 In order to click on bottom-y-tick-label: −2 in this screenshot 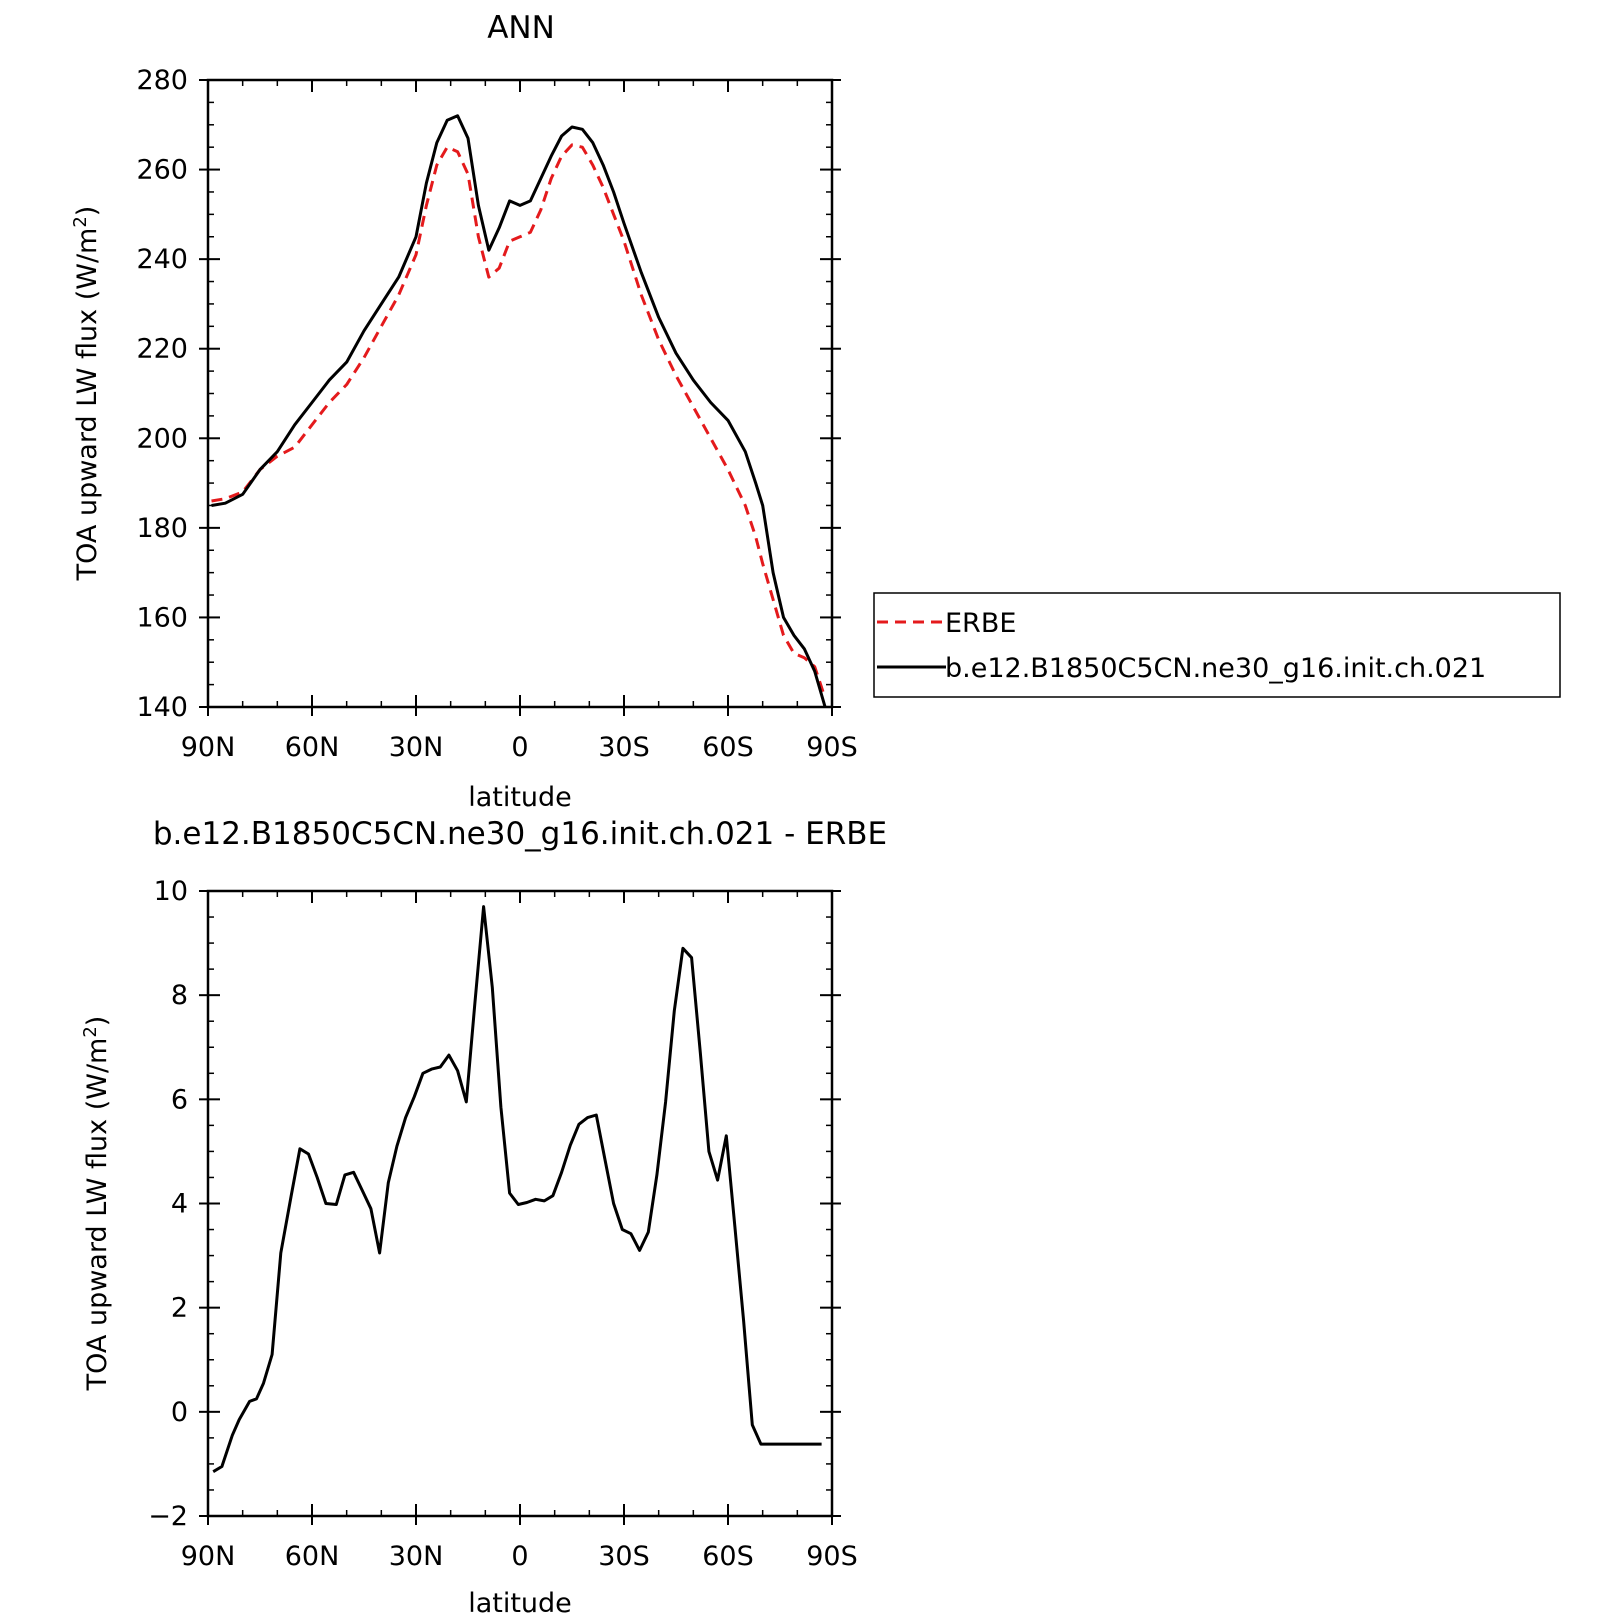, I will do `click(168, 1516)`.